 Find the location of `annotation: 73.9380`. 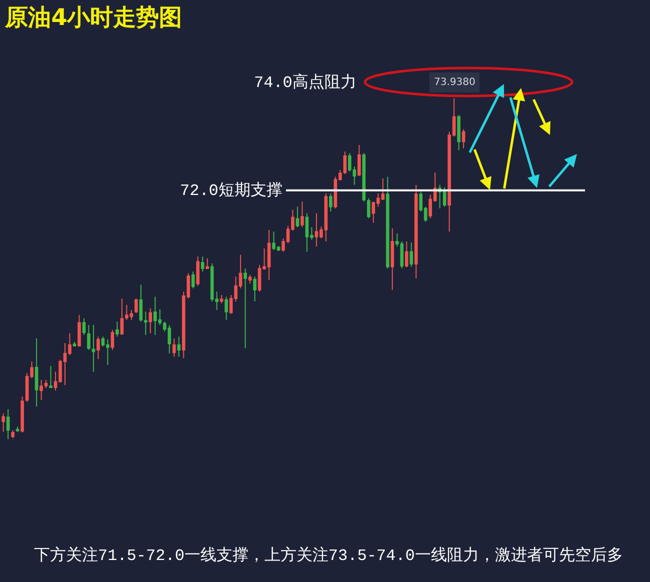

annotation: 73.9380 is located at coordinates (455, 82).